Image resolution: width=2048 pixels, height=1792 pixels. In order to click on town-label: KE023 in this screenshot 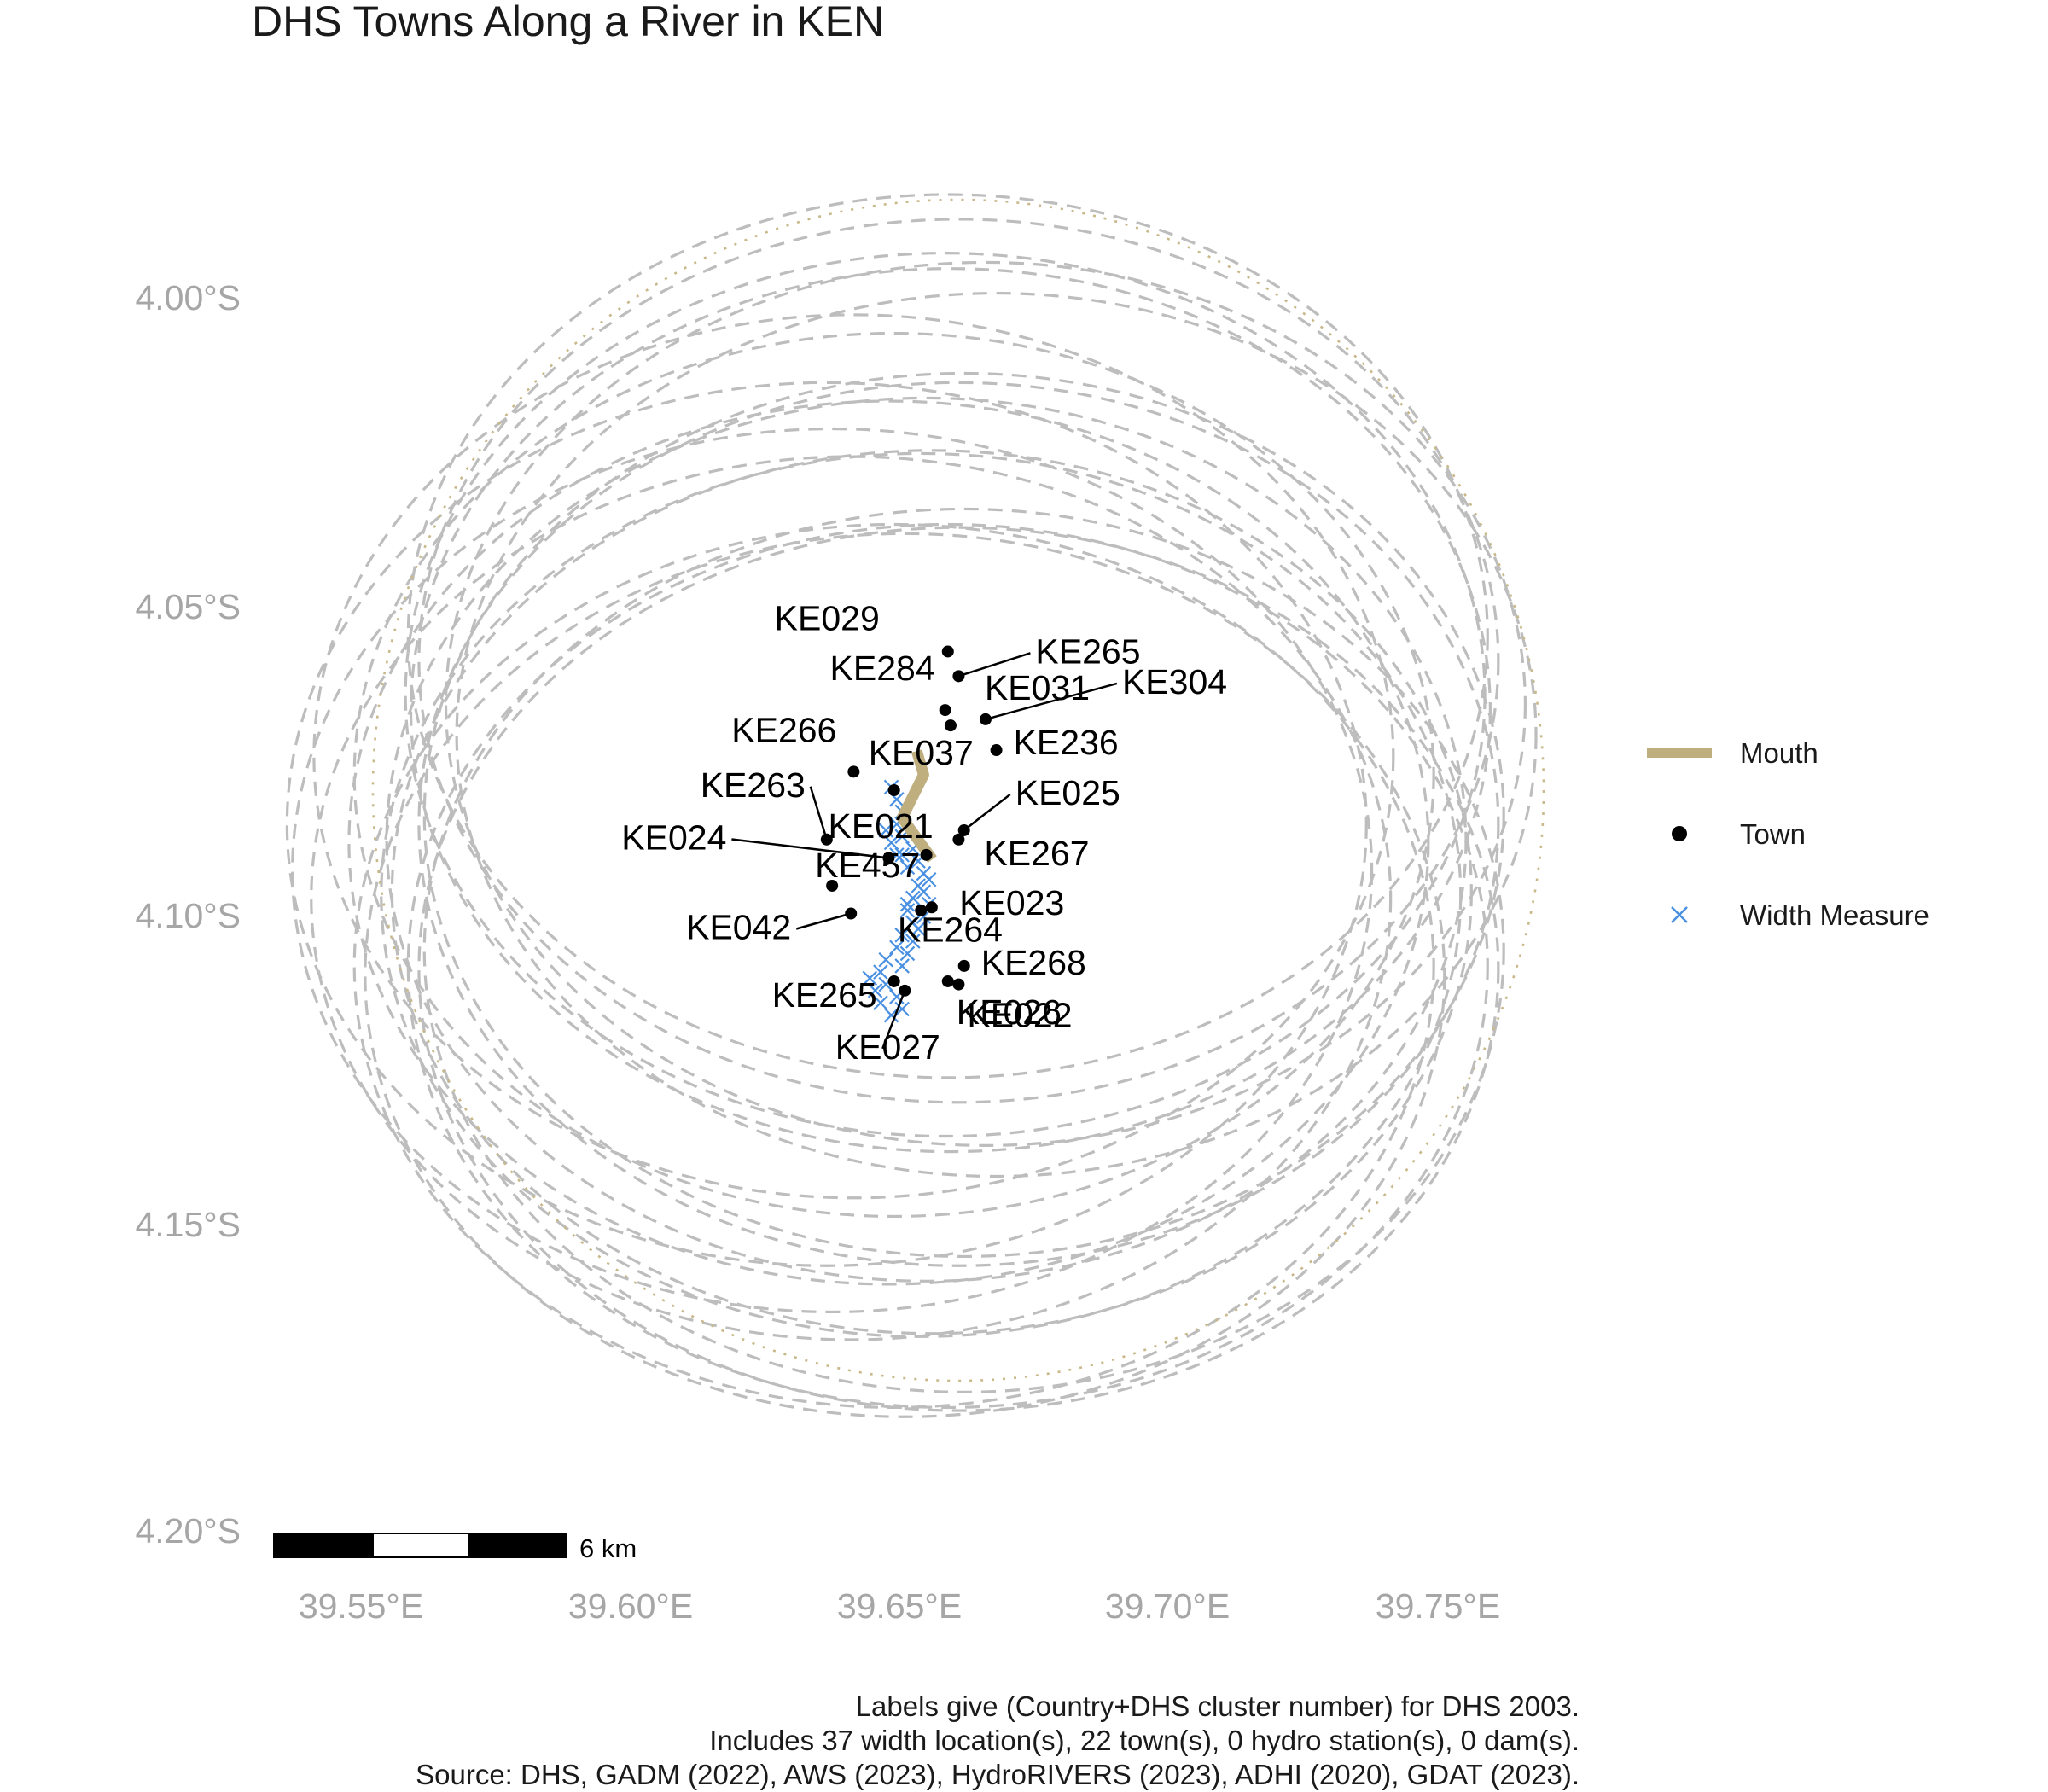, I will do `click(1012, 903)`.